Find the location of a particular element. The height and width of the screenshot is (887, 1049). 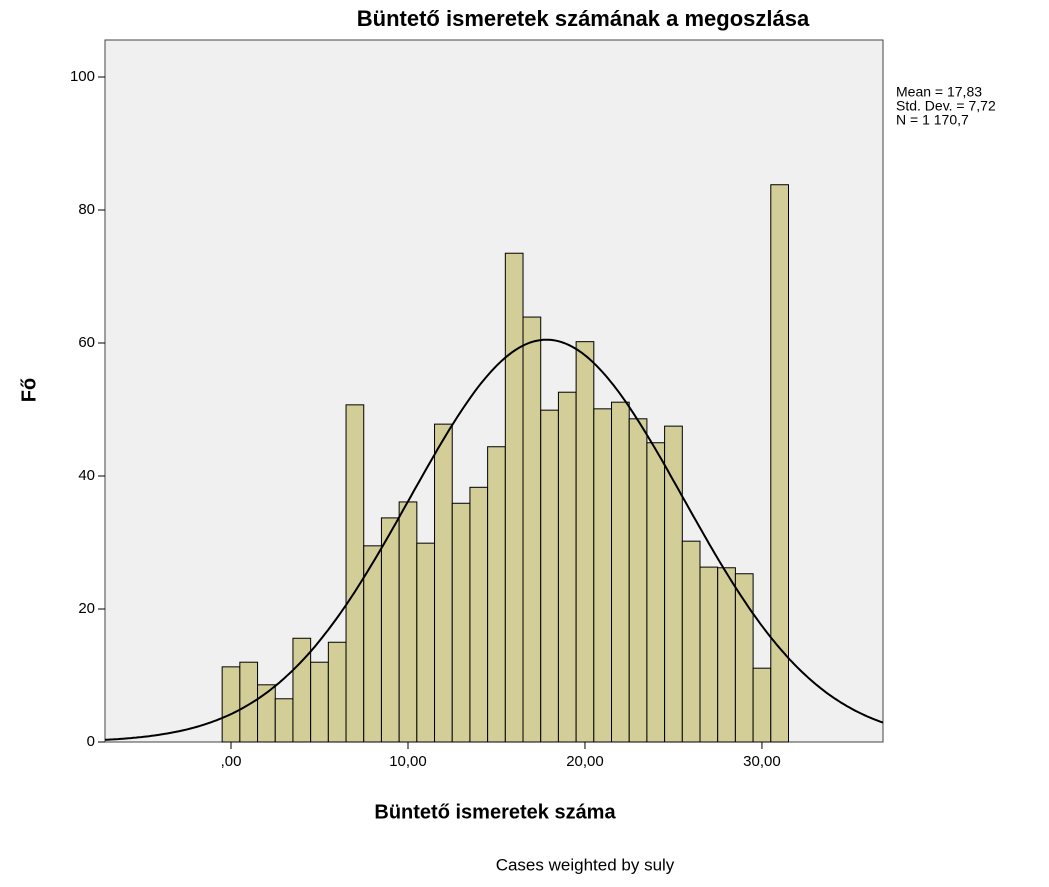

x-tick-label: 10,00 is located at coordinates (408, 761).